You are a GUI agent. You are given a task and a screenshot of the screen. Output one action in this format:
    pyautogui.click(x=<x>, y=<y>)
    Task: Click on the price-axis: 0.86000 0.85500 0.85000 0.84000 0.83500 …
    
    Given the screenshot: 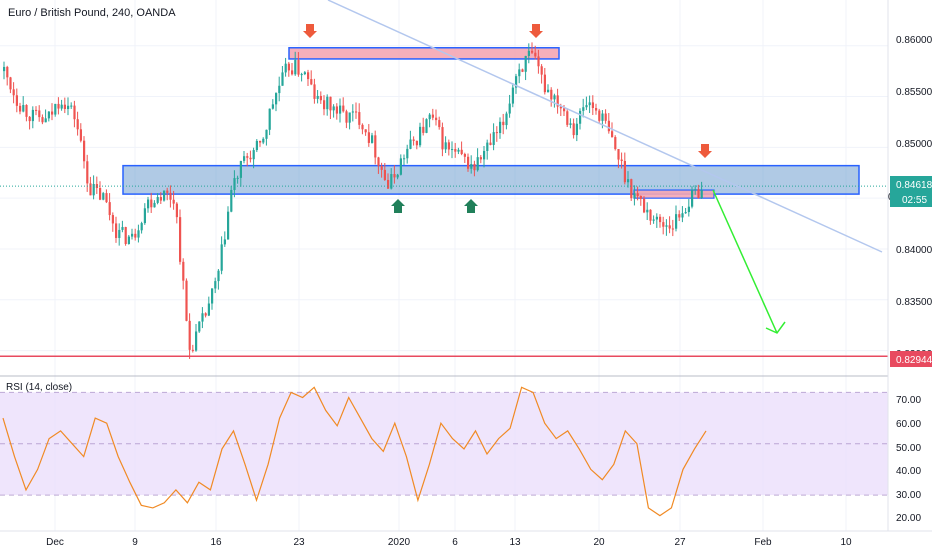 What is the action you would take?
    pyautogui.click(x=910, y=201)
    